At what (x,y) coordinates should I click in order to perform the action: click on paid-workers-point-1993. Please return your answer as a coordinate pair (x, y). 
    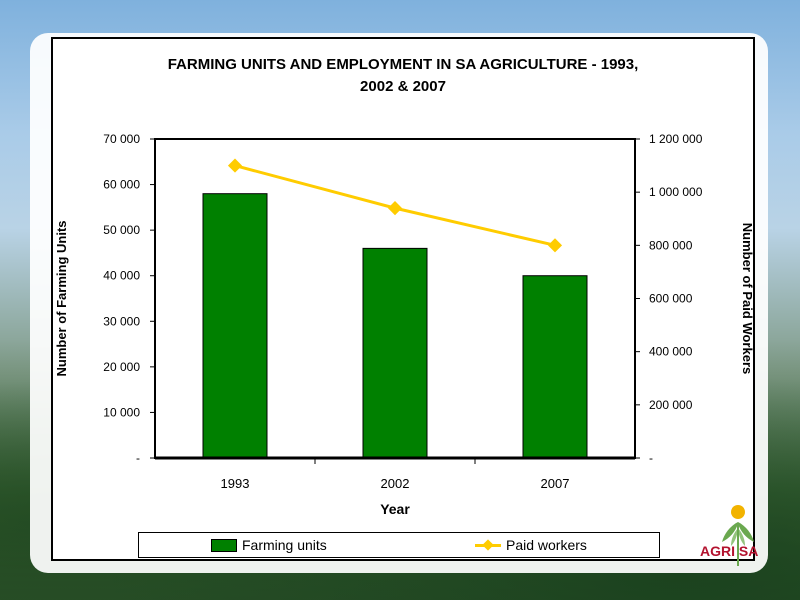
    Looking at the image, I should click on (235, 165).